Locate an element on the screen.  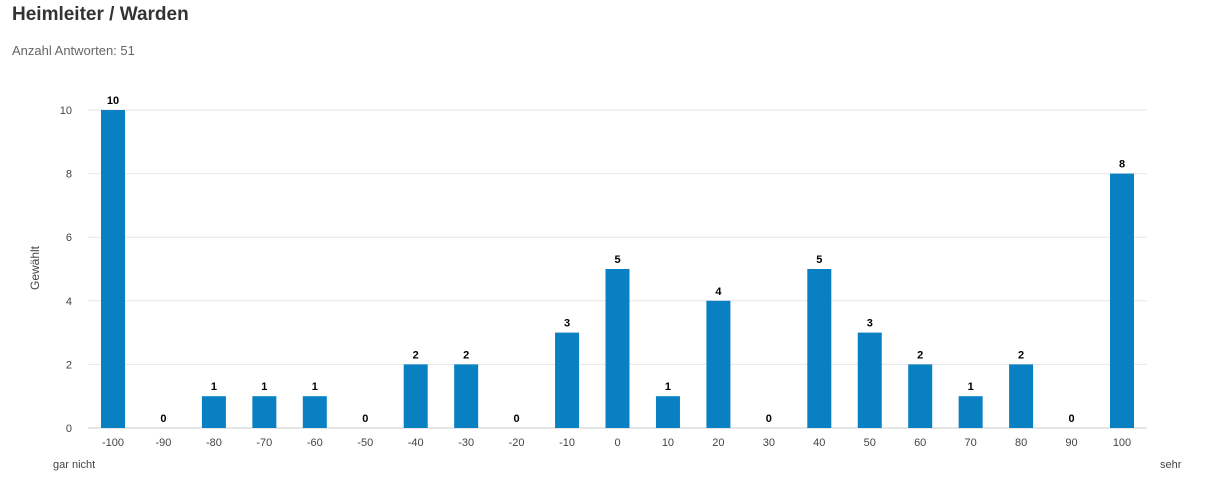
x-tick-label: -20 is located at coordinates (517, 443).